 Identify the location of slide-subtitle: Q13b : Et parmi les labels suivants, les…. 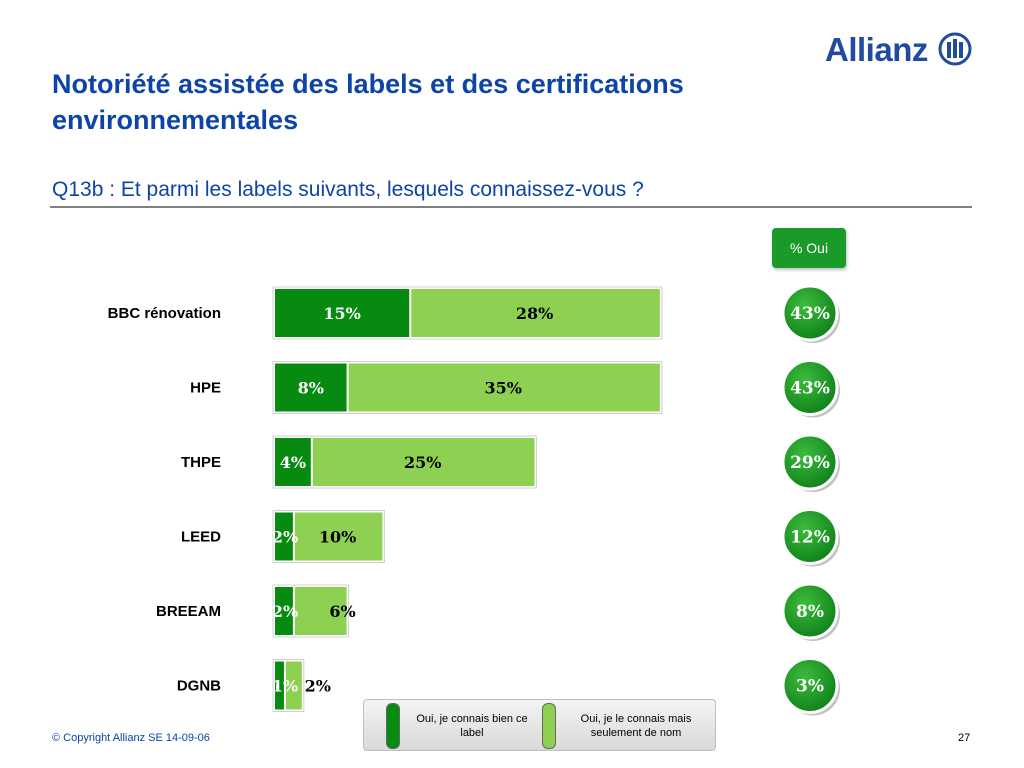
(348, 189).